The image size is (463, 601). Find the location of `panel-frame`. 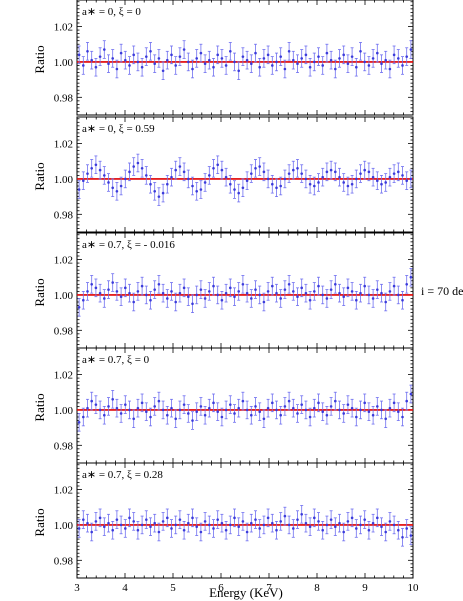

panel-frame is located at coordinates (245, 58).